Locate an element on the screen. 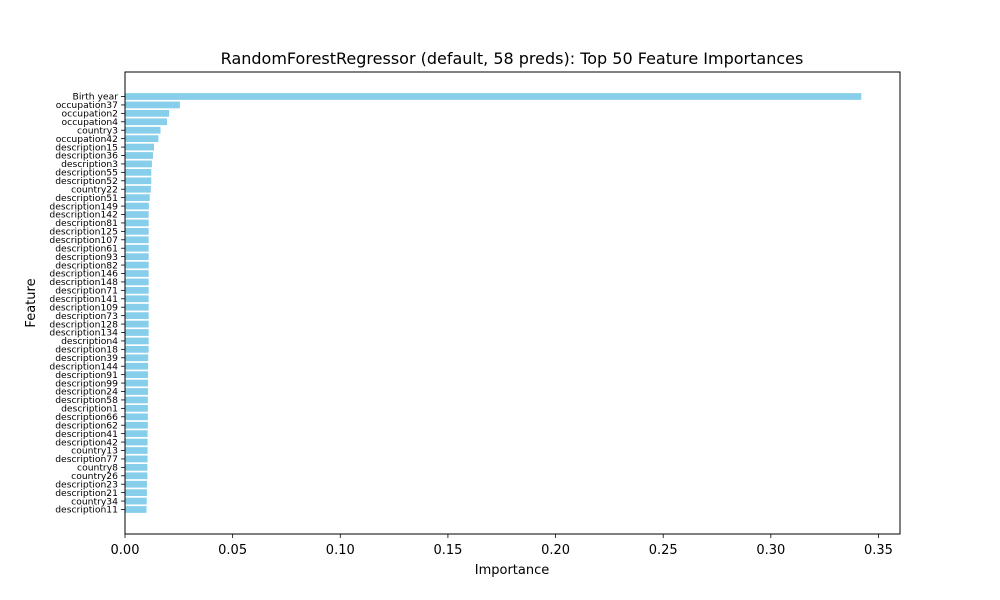  y-tick-label: description148 is located at coordinates (83, 282).